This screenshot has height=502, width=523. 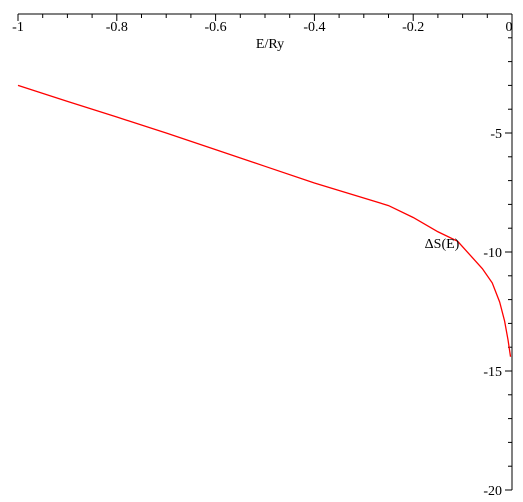 I want to click on x-tick-label: -1, so click(x=18, y=27).